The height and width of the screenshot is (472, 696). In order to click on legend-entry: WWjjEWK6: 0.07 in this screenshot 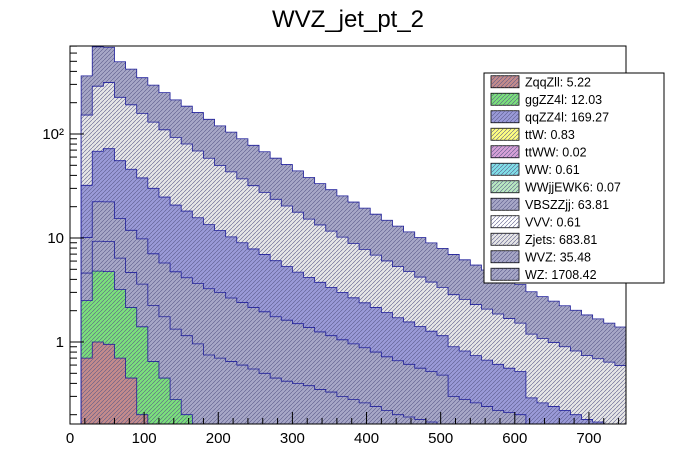, I will do `click(555, 187)`.